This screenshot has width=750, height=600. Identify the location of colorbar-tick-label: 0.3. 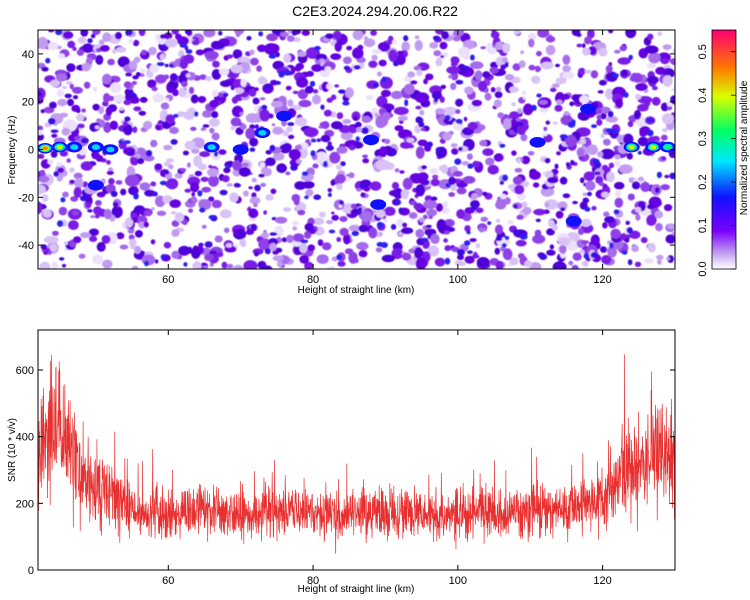
(703, 138).